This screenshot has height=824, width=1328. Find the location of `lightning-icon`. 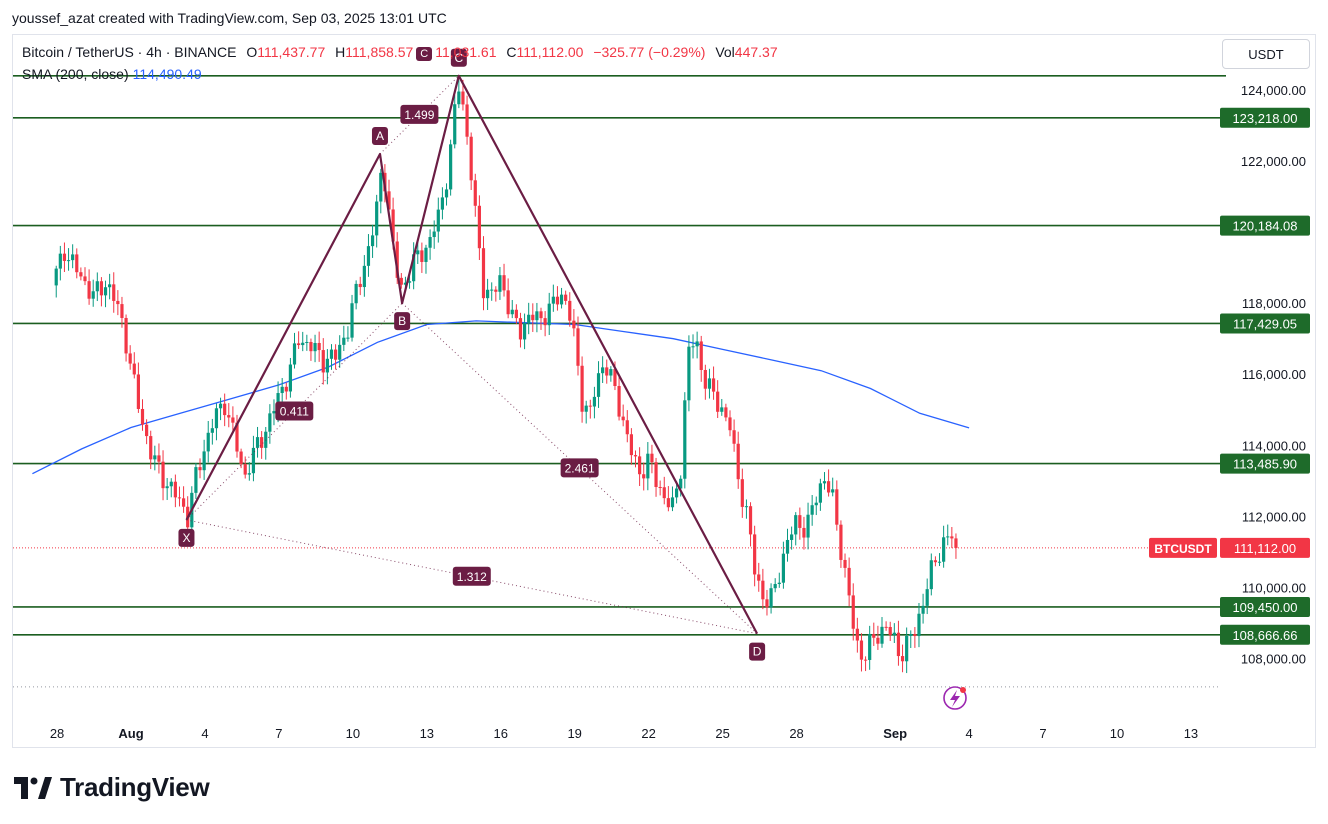

lightning-icon is located at coordinates (955, 698).